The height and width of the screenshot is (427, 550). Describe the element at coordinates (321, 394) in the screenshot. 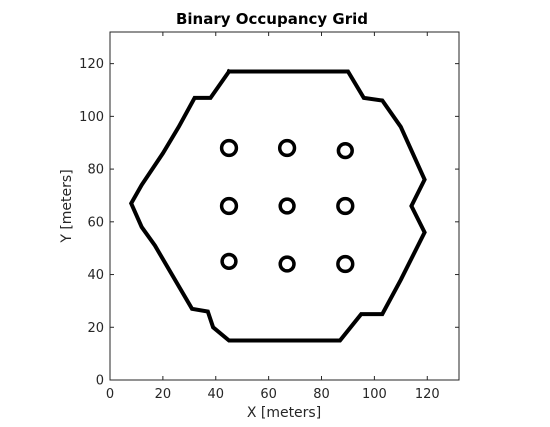

I see `x-tick-label: 80` at that location.